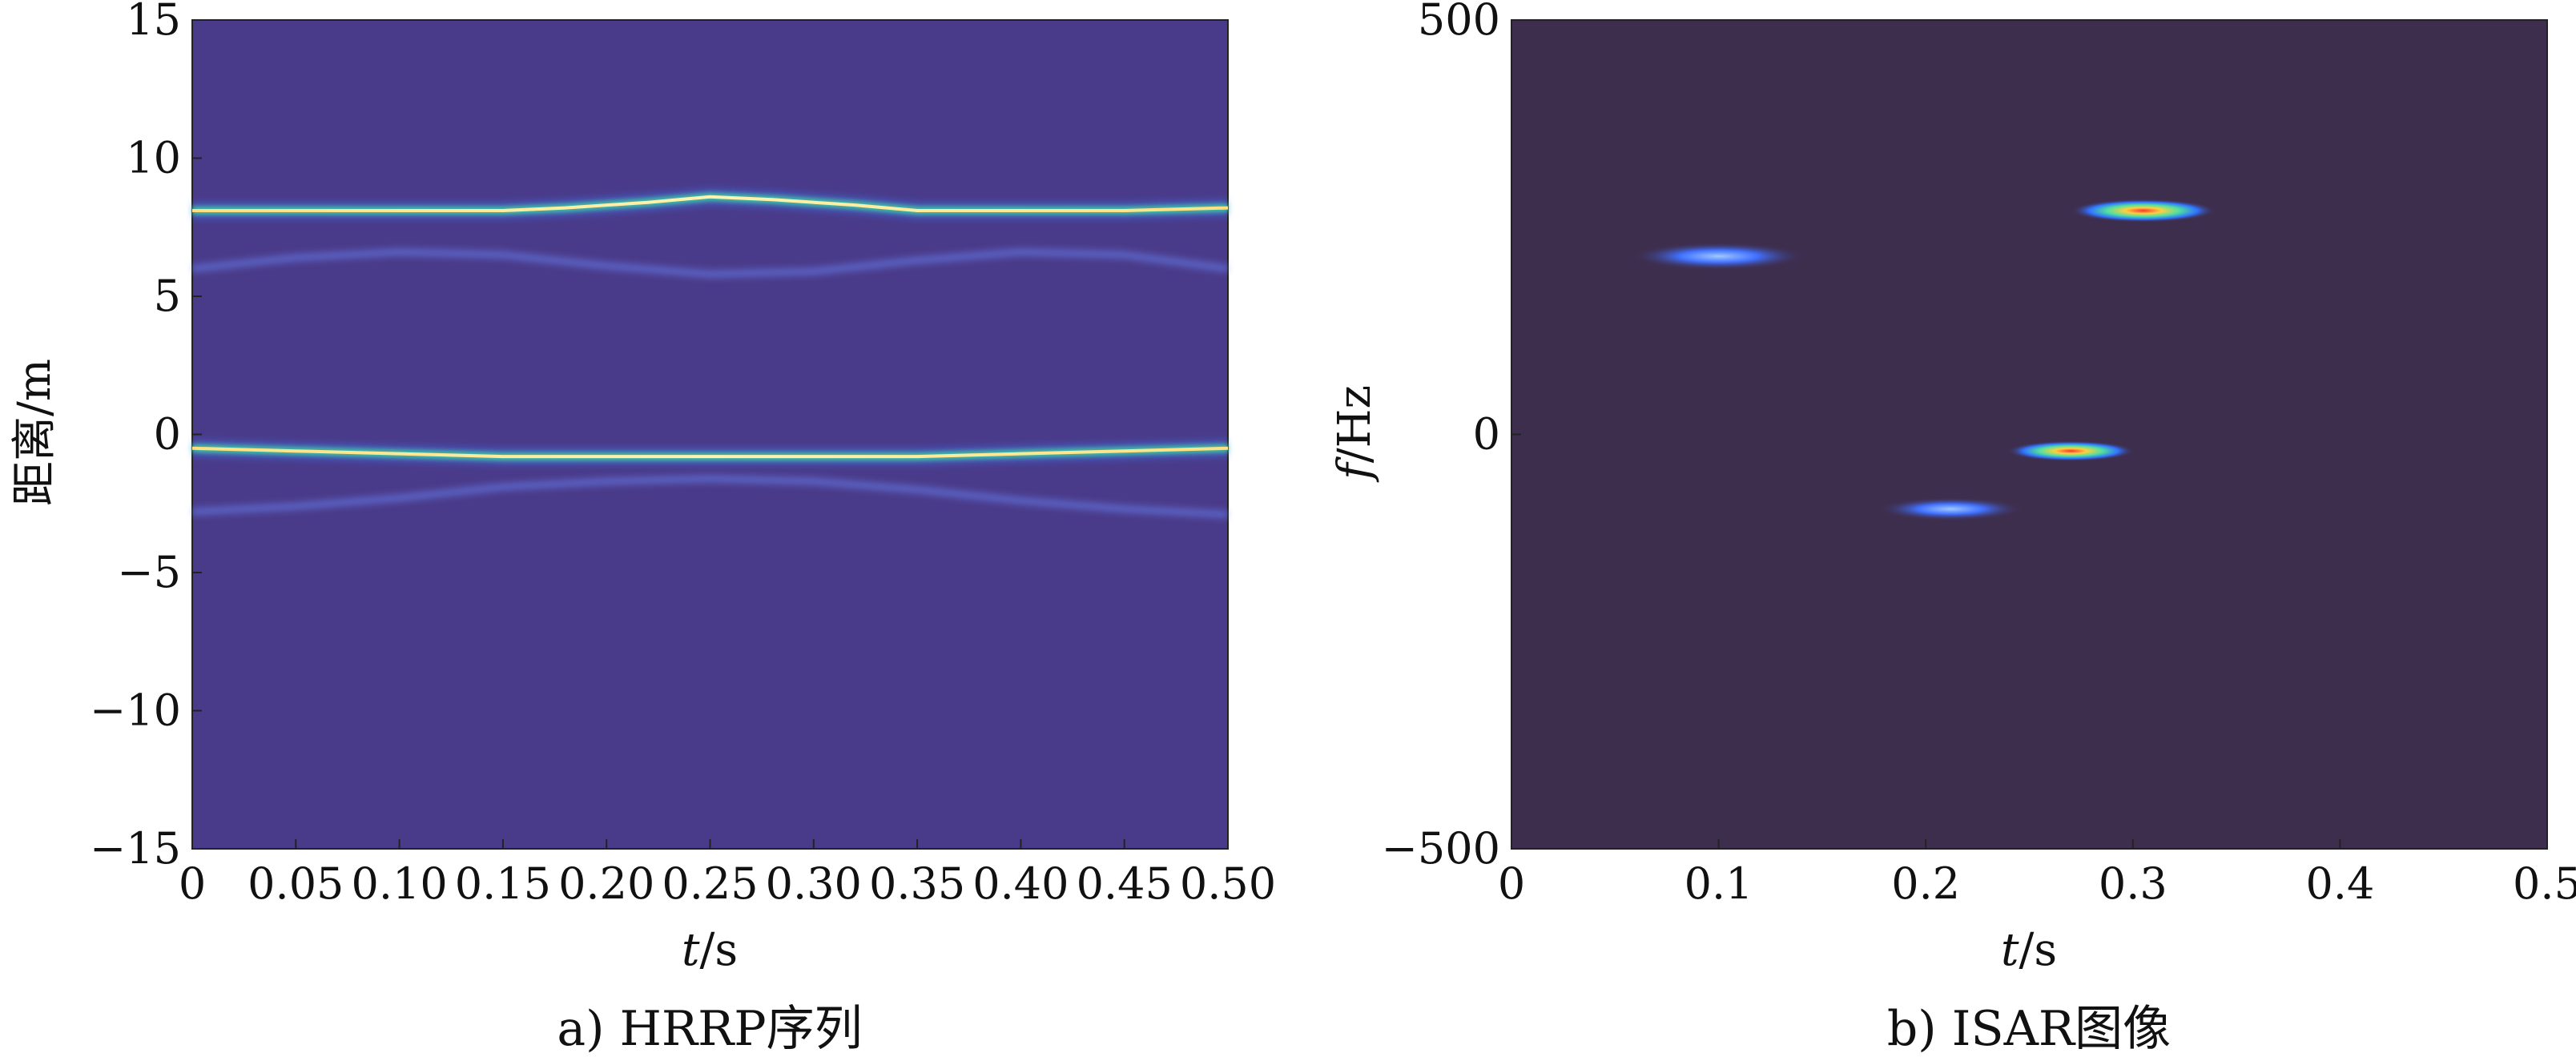 The image size is (2576, 1061). Describe the element at coordinates (2133, 883) in the screenshot. I see `panel-b-xtick-label: 0.3` at that location.